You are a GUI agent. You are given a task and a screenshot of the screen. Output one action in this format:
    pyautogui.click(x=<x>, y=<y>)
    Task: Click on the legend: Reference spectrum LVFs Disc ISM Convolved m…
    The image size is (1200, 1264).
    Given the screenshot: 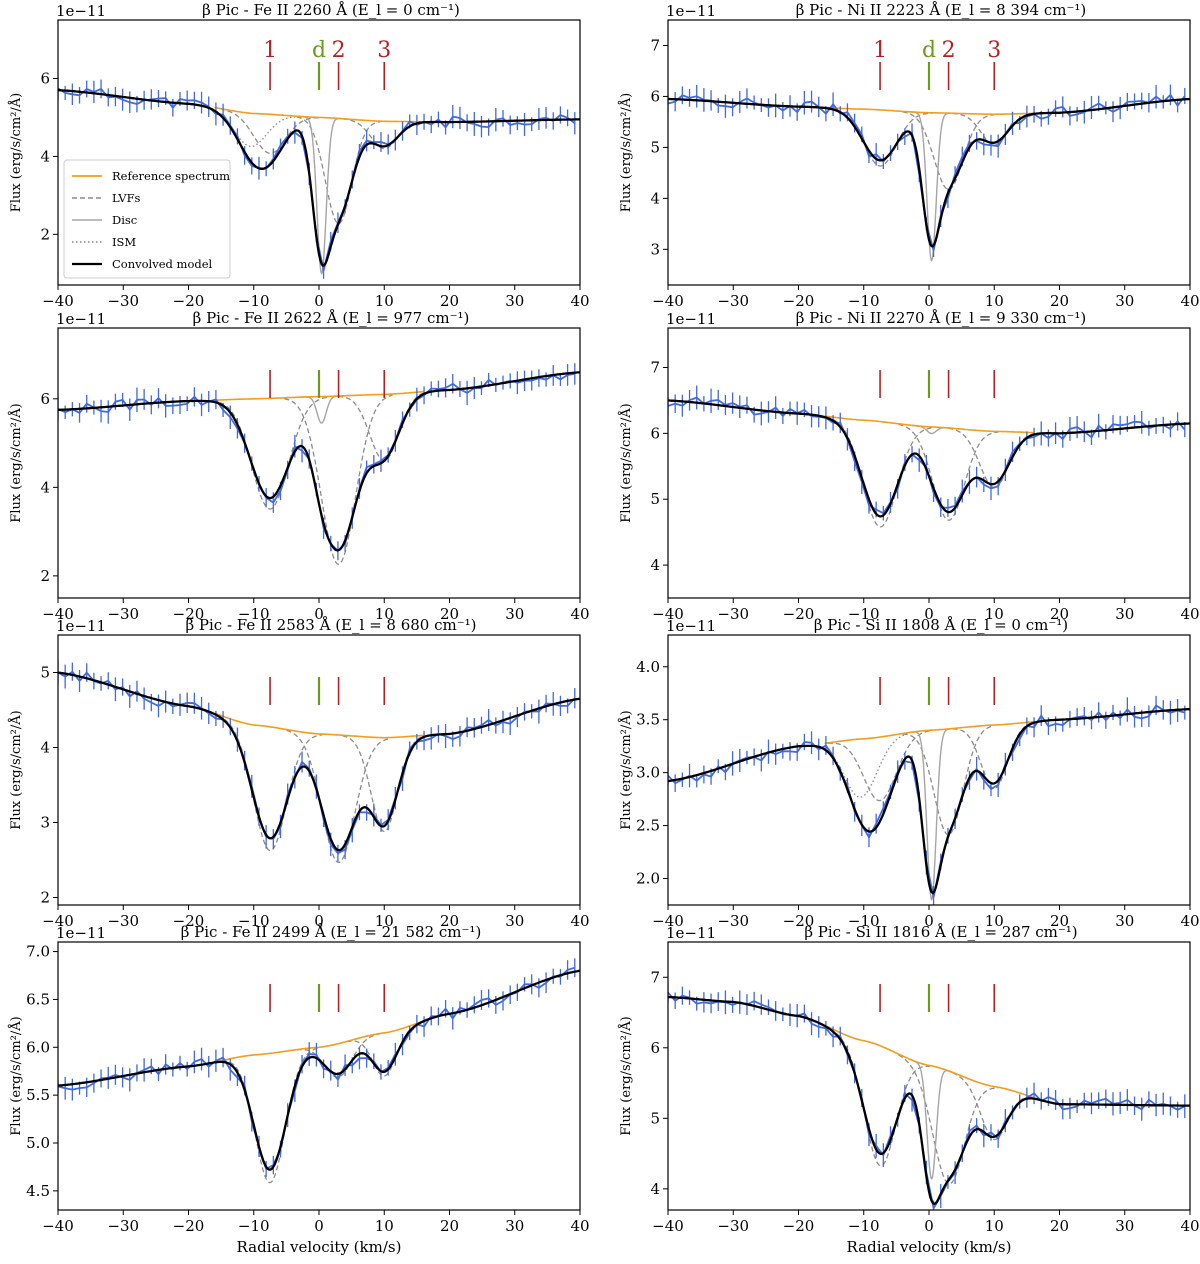 What is the action you would take?
    pyautogui.click(x=147, y=219)
    